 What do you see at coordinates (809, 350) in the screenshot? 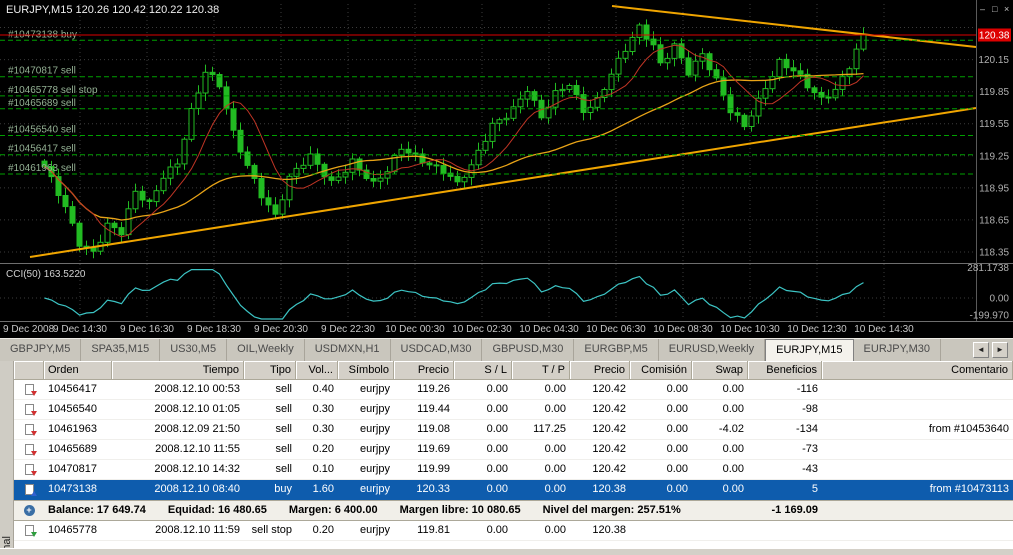
I see `chart-tab-eurjpy-m15: EURJPY,M15` at bounding box center [809, 350].